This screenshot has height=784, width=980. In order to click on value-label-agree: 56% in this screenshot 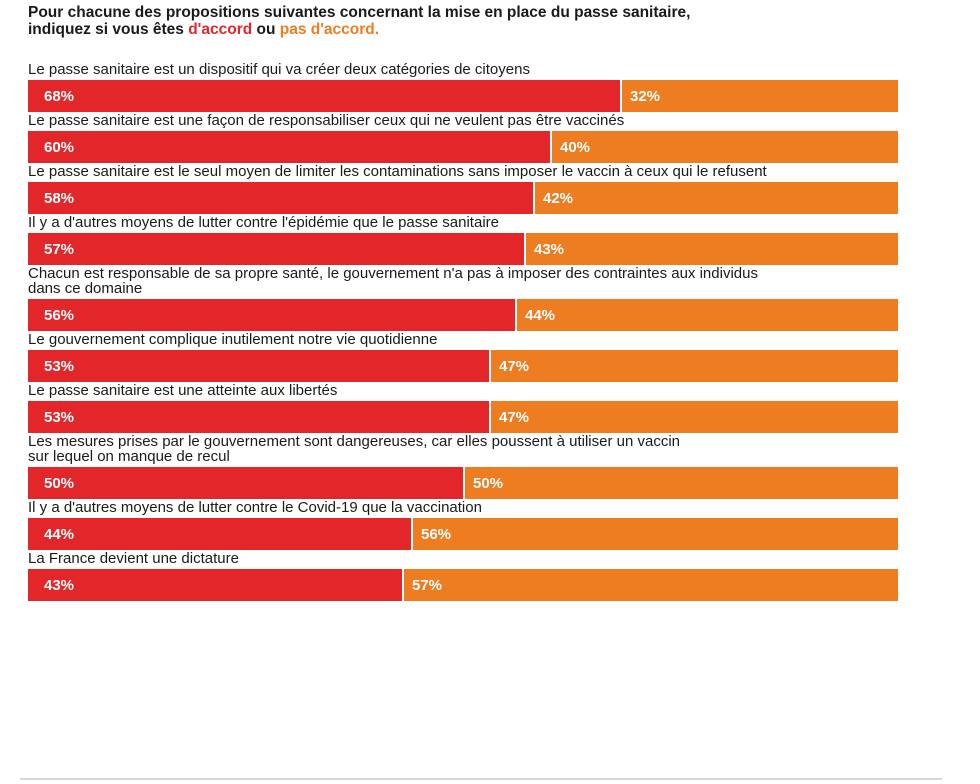, I will do `click(59, 315)`.